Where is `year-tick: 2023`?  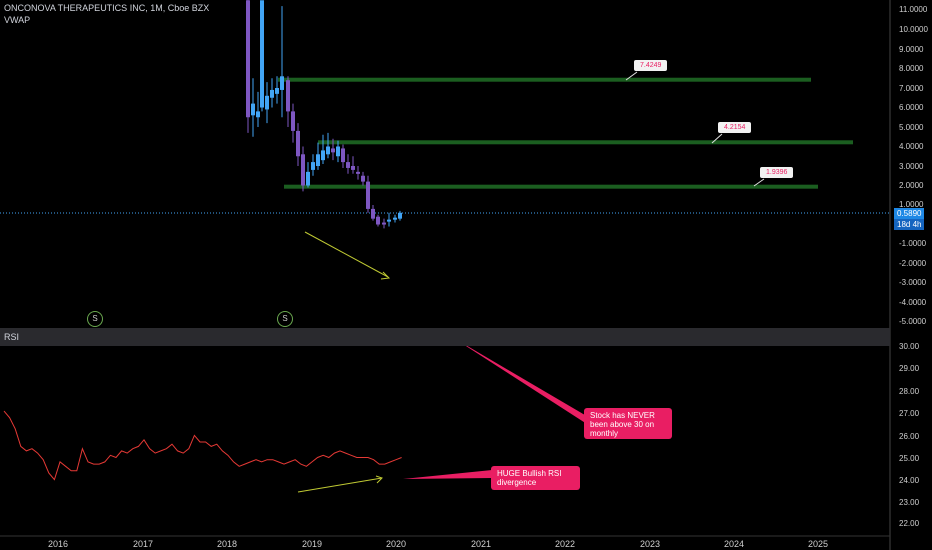 year-tick: 2023 is located at coordinates (650, 544).